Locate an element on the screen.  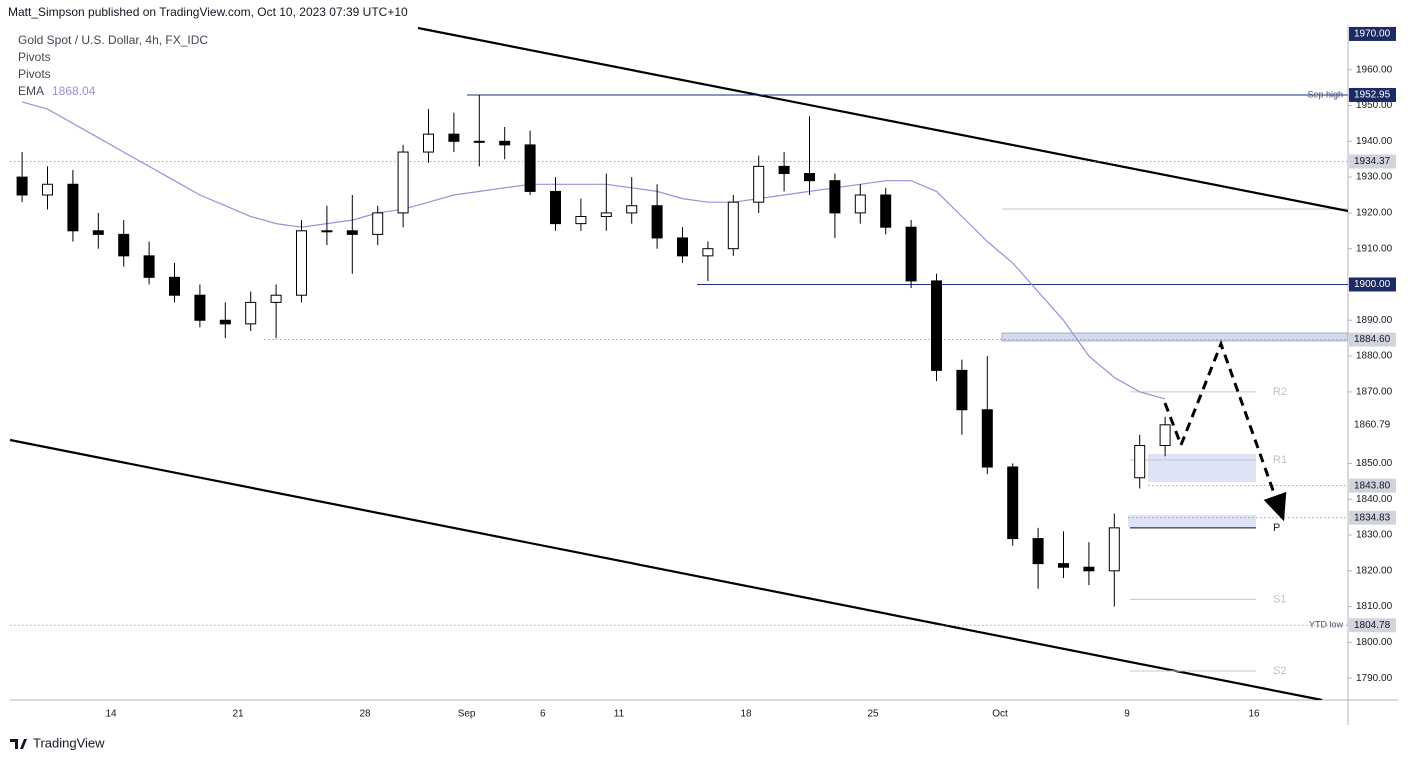
pivot-label: R1 is located at coordinates (1280, 460).